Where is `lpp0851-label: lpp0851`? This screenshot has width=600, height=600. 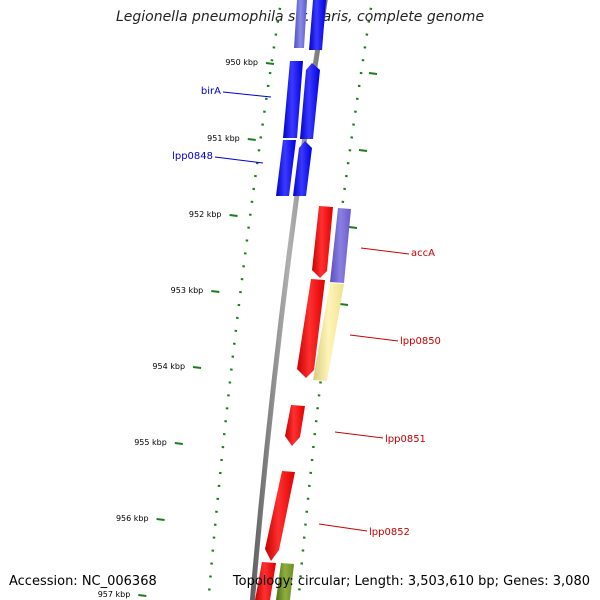 lpp0851-label: lpp0851 is located at coordinates (405, 439).